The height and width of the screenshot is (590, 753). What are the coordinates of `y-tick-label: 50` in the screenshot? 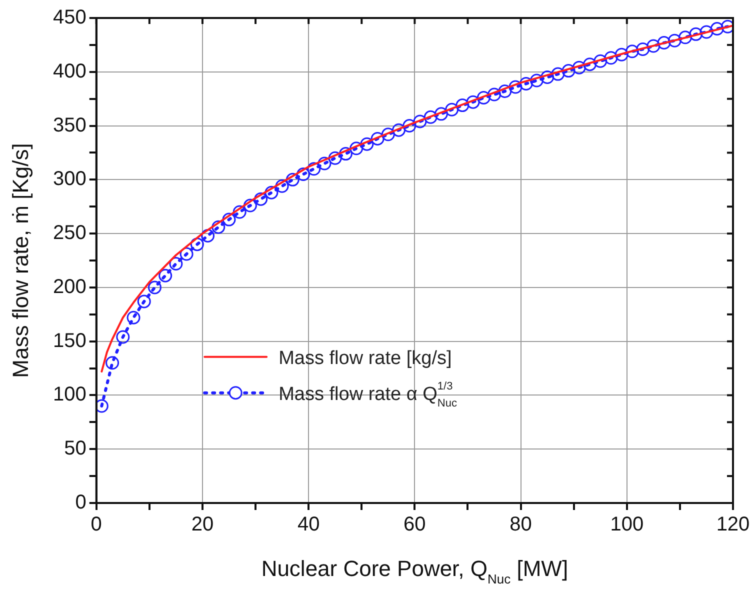 It's located at (75, 449).